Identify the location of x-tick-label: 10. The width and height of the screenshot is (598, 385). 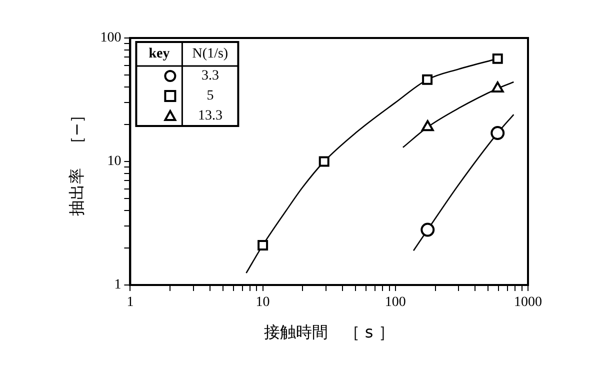
(263, 302).